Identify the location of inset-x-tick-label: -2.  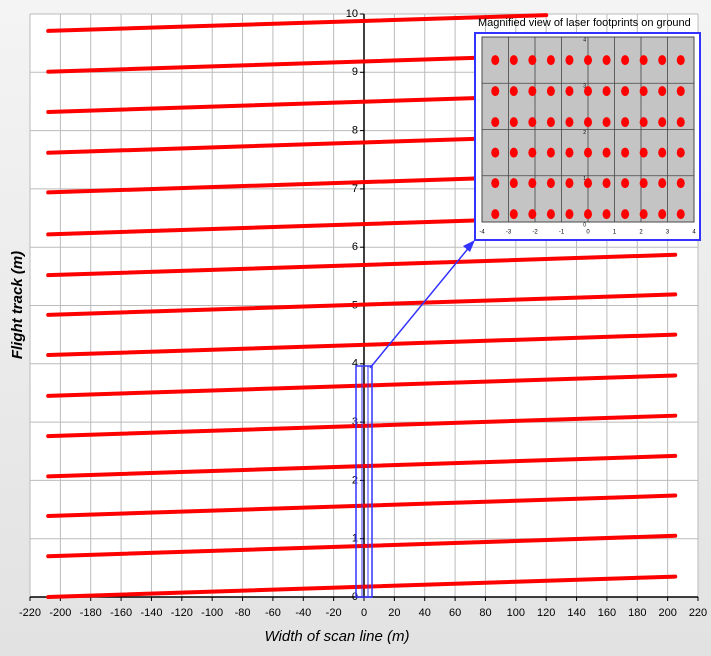
(535, 233).